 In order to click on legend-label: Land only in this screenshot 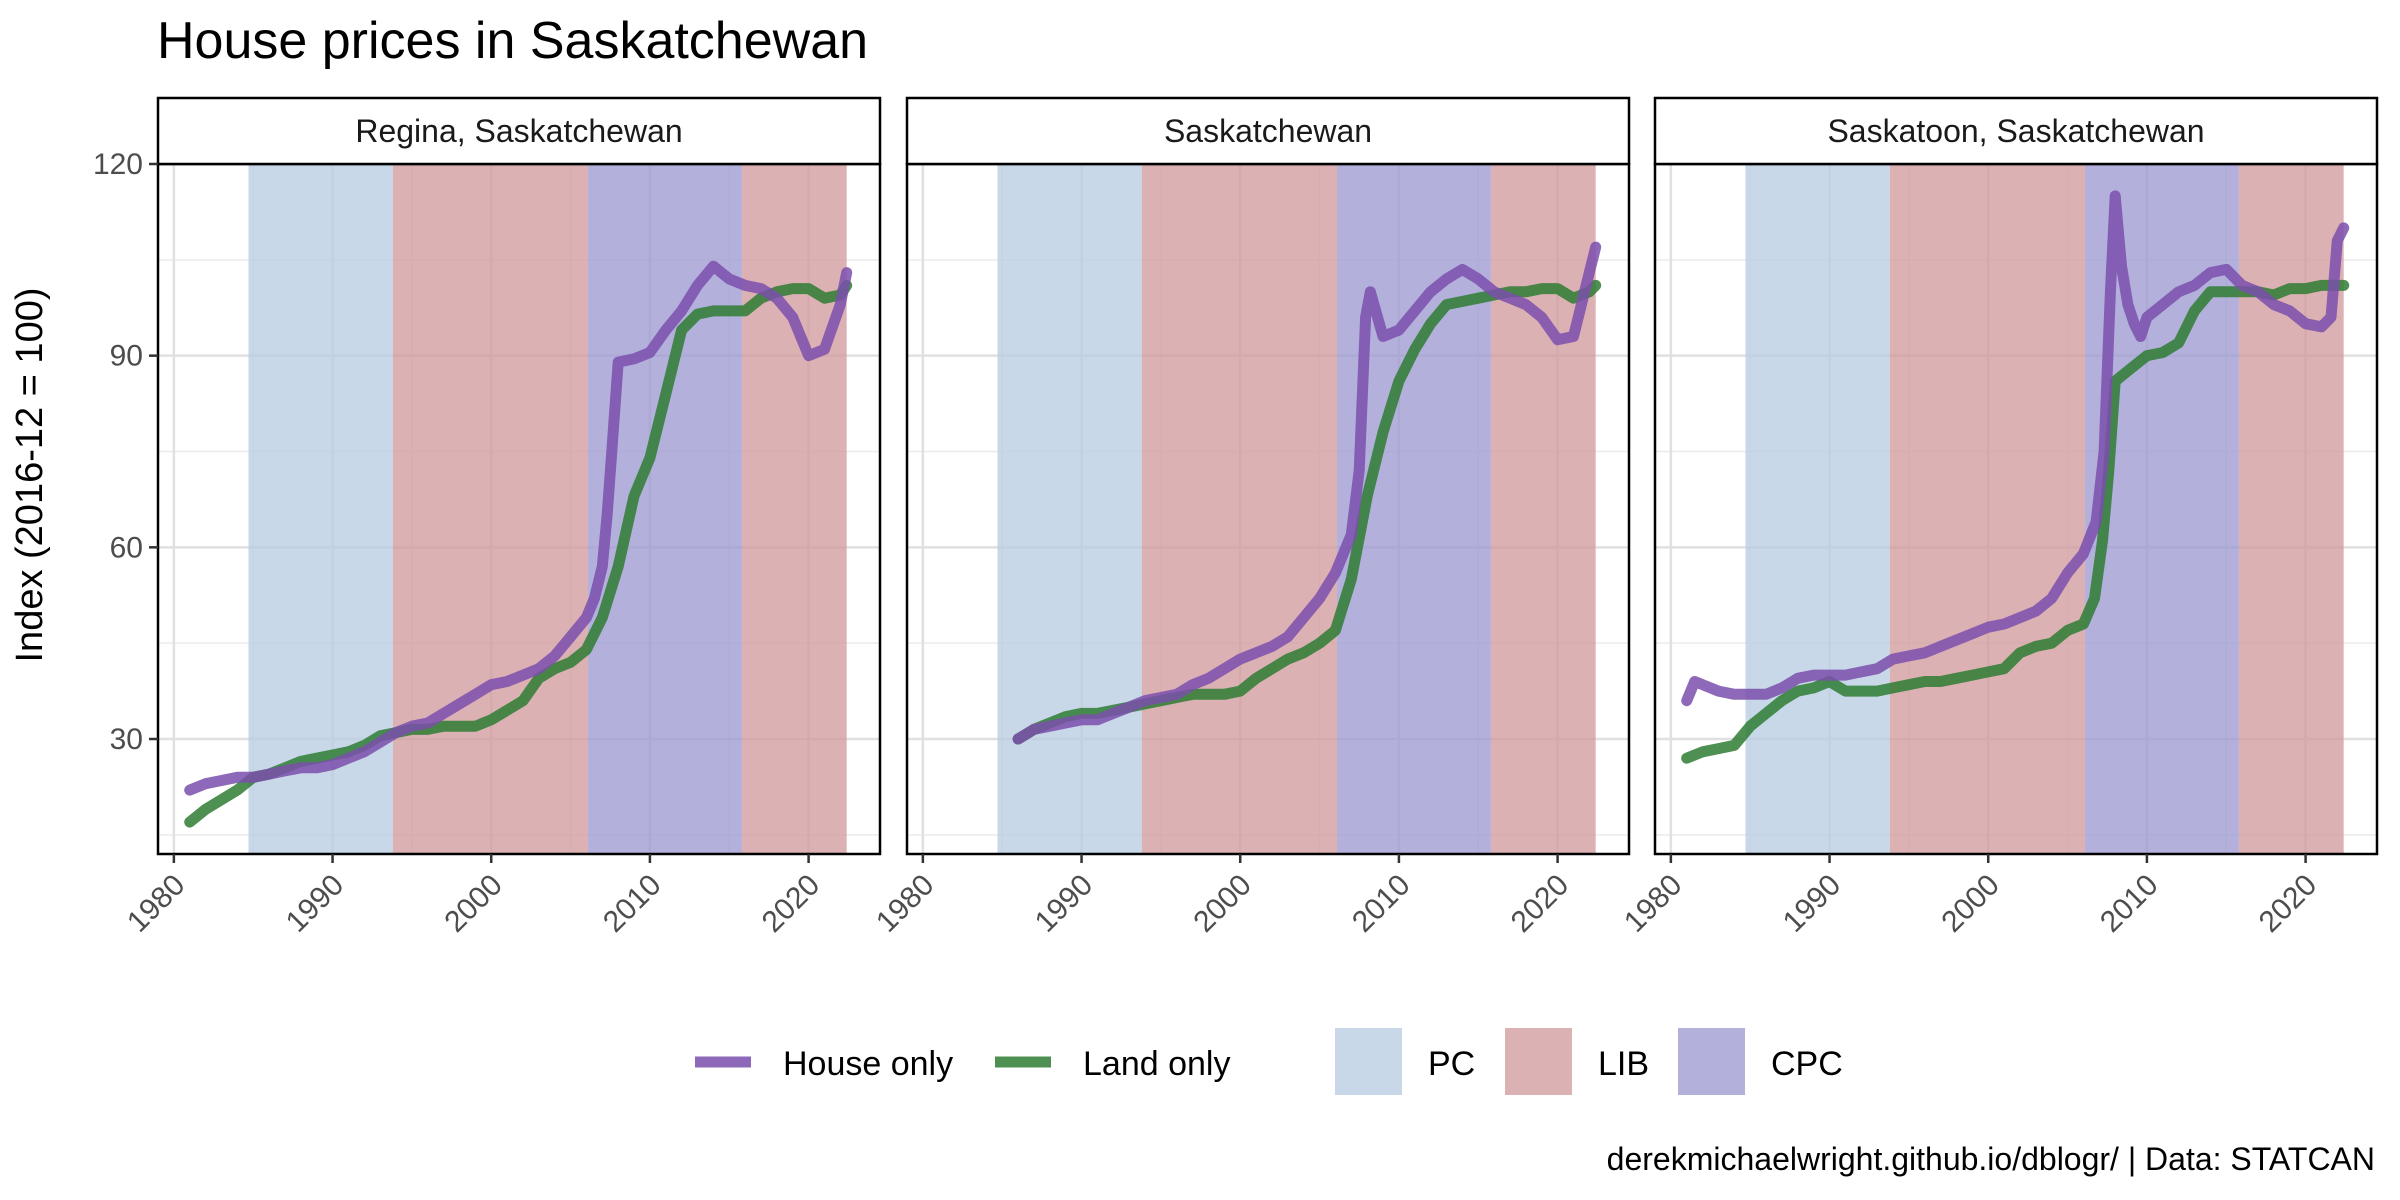, I will do `click(1156, 1064)`.